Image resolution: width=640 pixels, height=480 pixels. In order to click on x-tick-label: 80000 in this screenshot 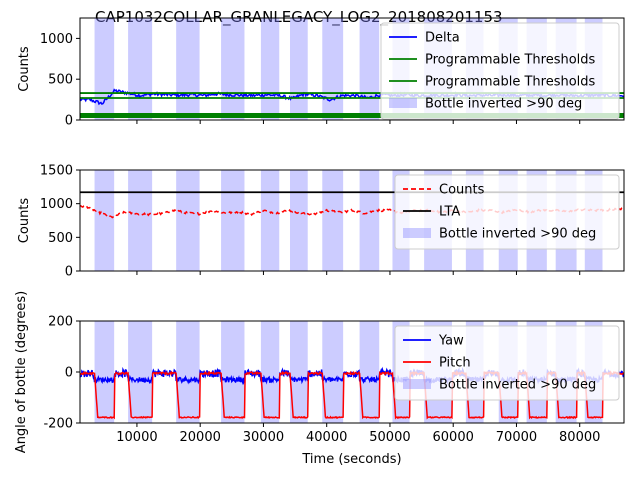, I will do `click(579, 437)`.